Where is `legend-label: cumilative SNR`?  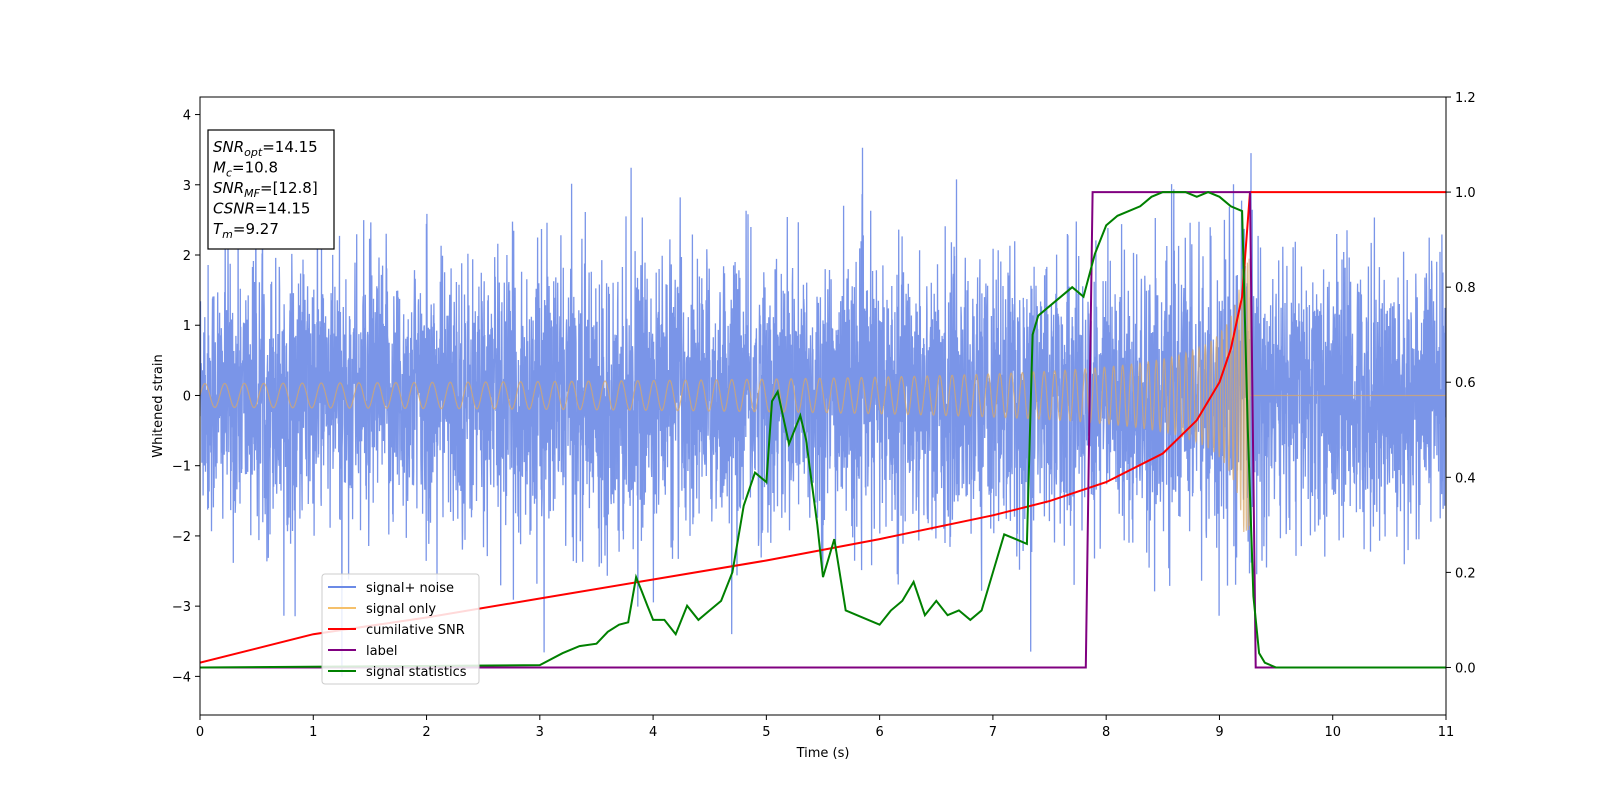 legend-label: cumilative SNR is located at coordinates (415, 630).